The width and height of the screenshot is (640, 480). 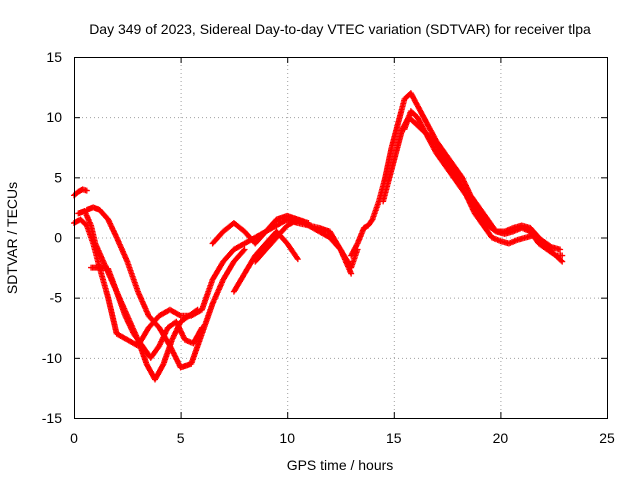 I want to click on y-tick-label: 10, so click(x=54, y=117).